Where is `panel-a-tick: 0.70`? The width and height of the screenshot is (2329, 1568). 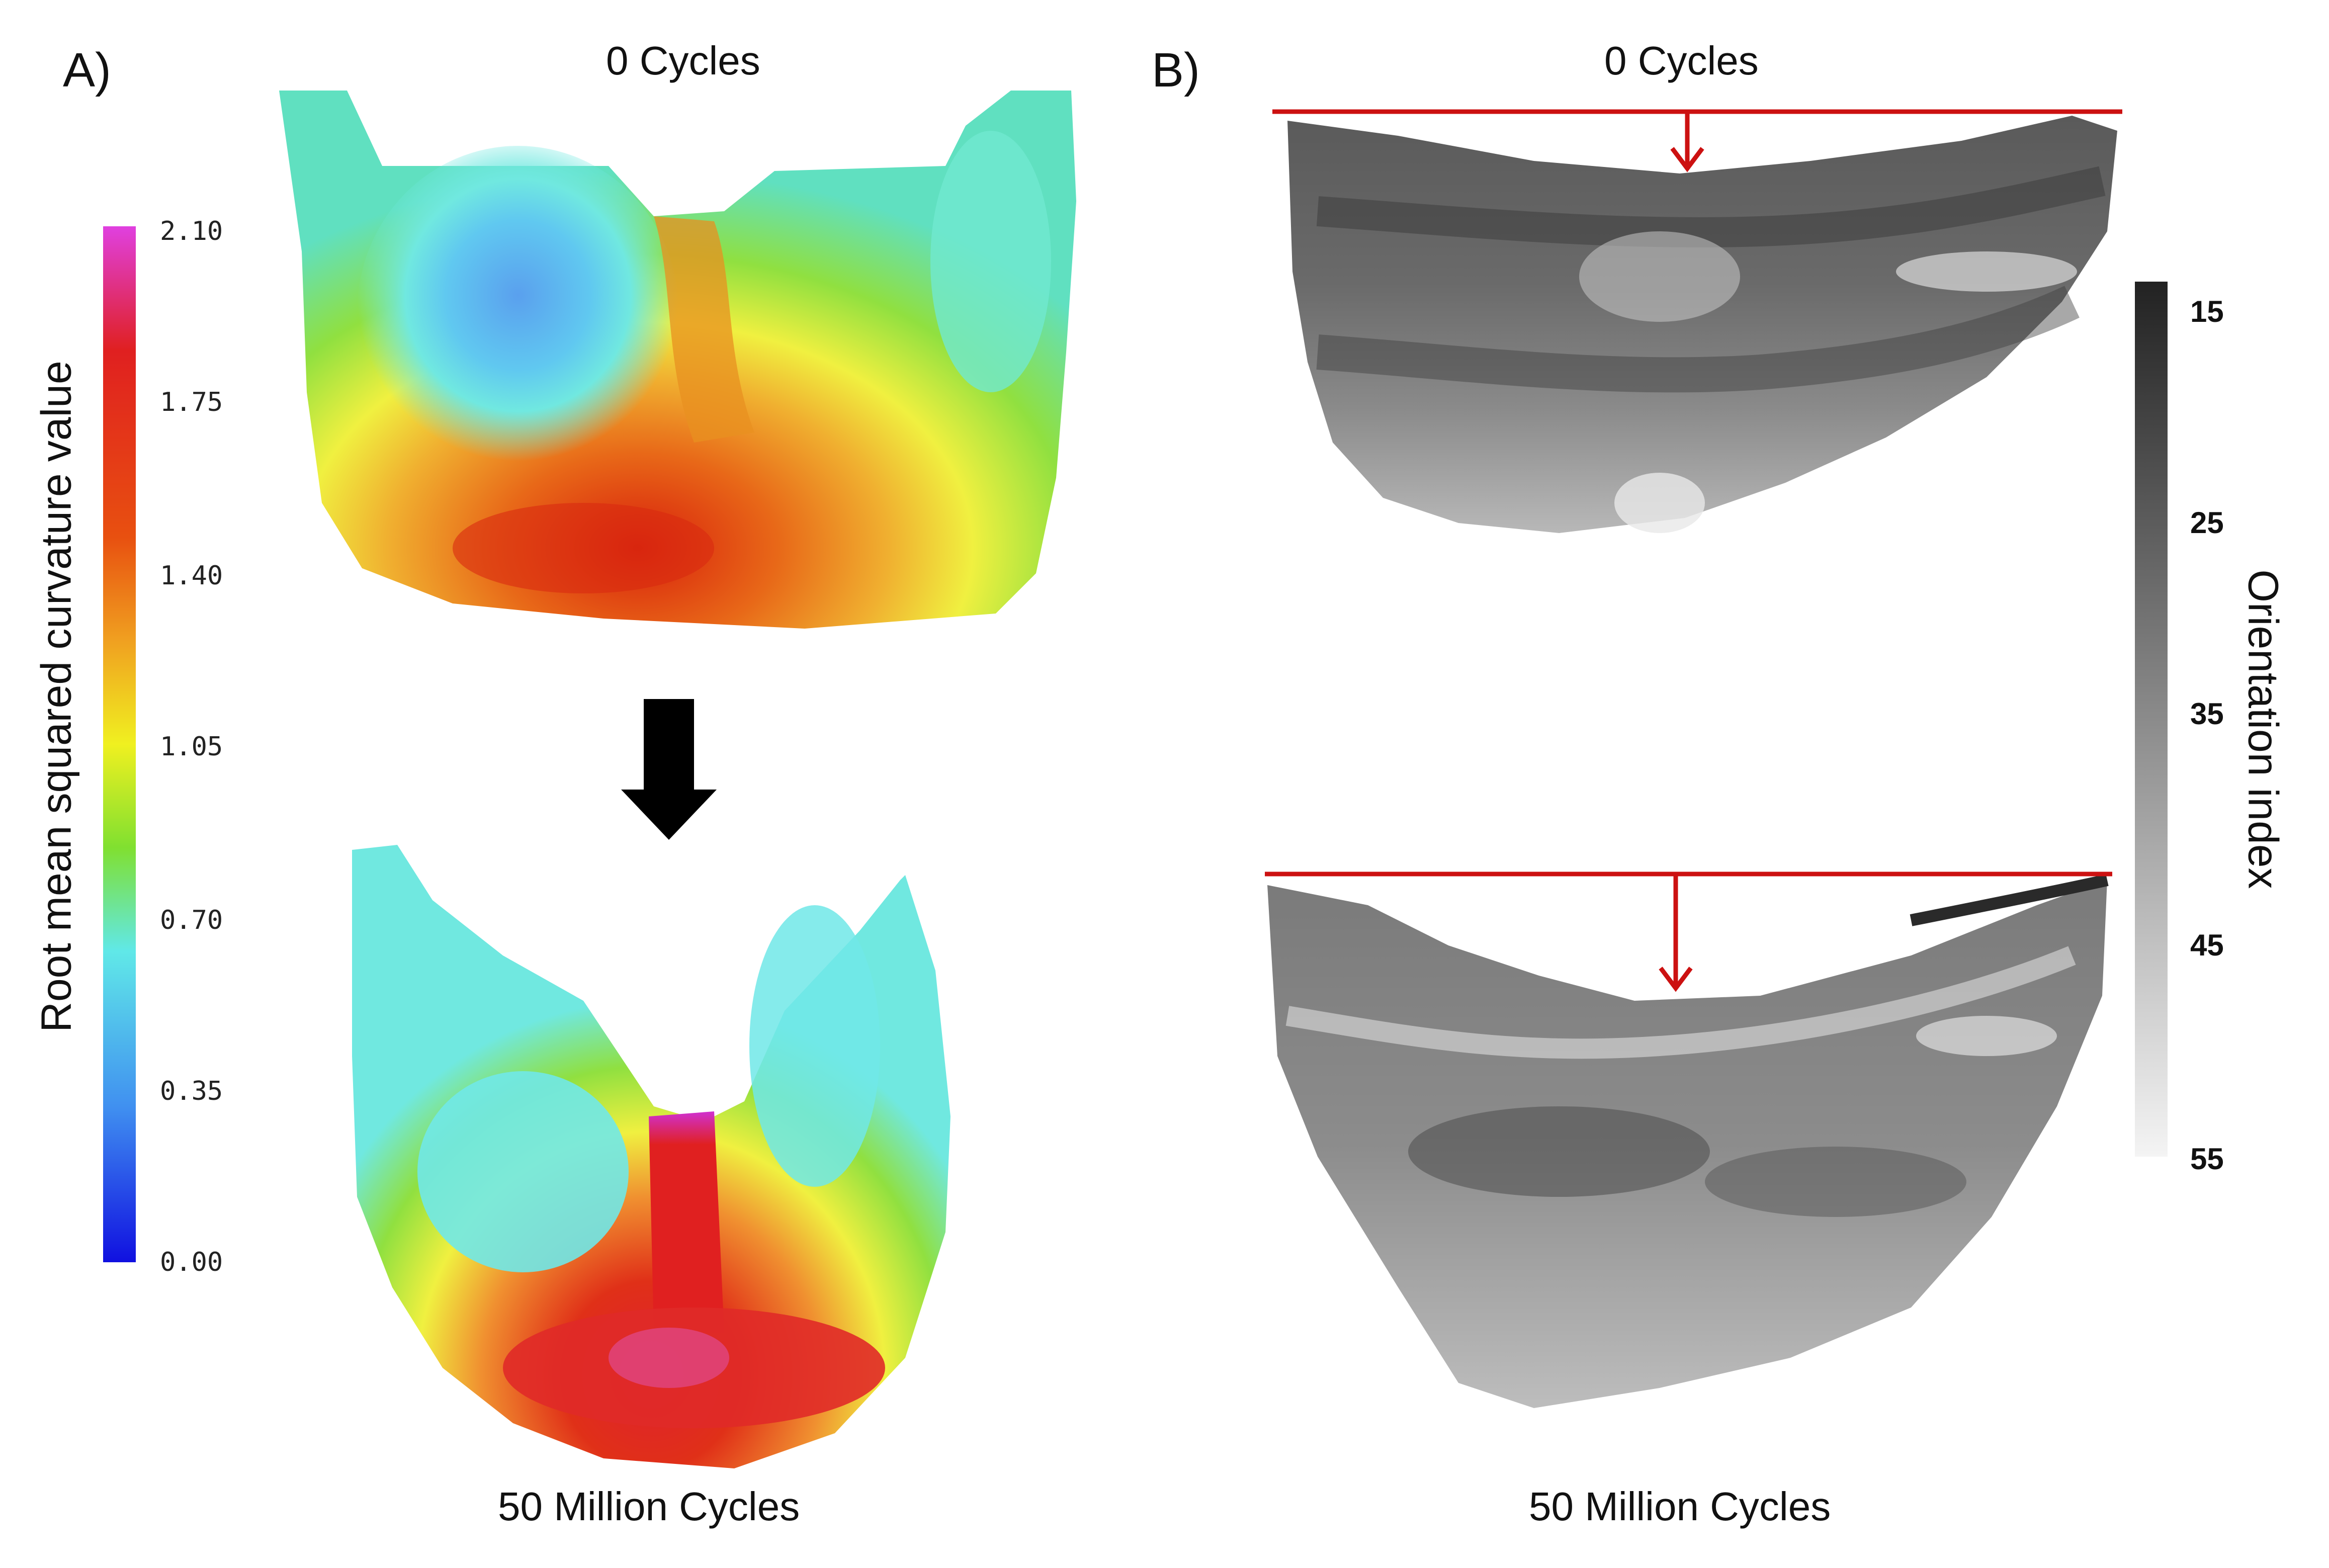 panel-a-tick: 0.70 is located at coordinates (191, 920).